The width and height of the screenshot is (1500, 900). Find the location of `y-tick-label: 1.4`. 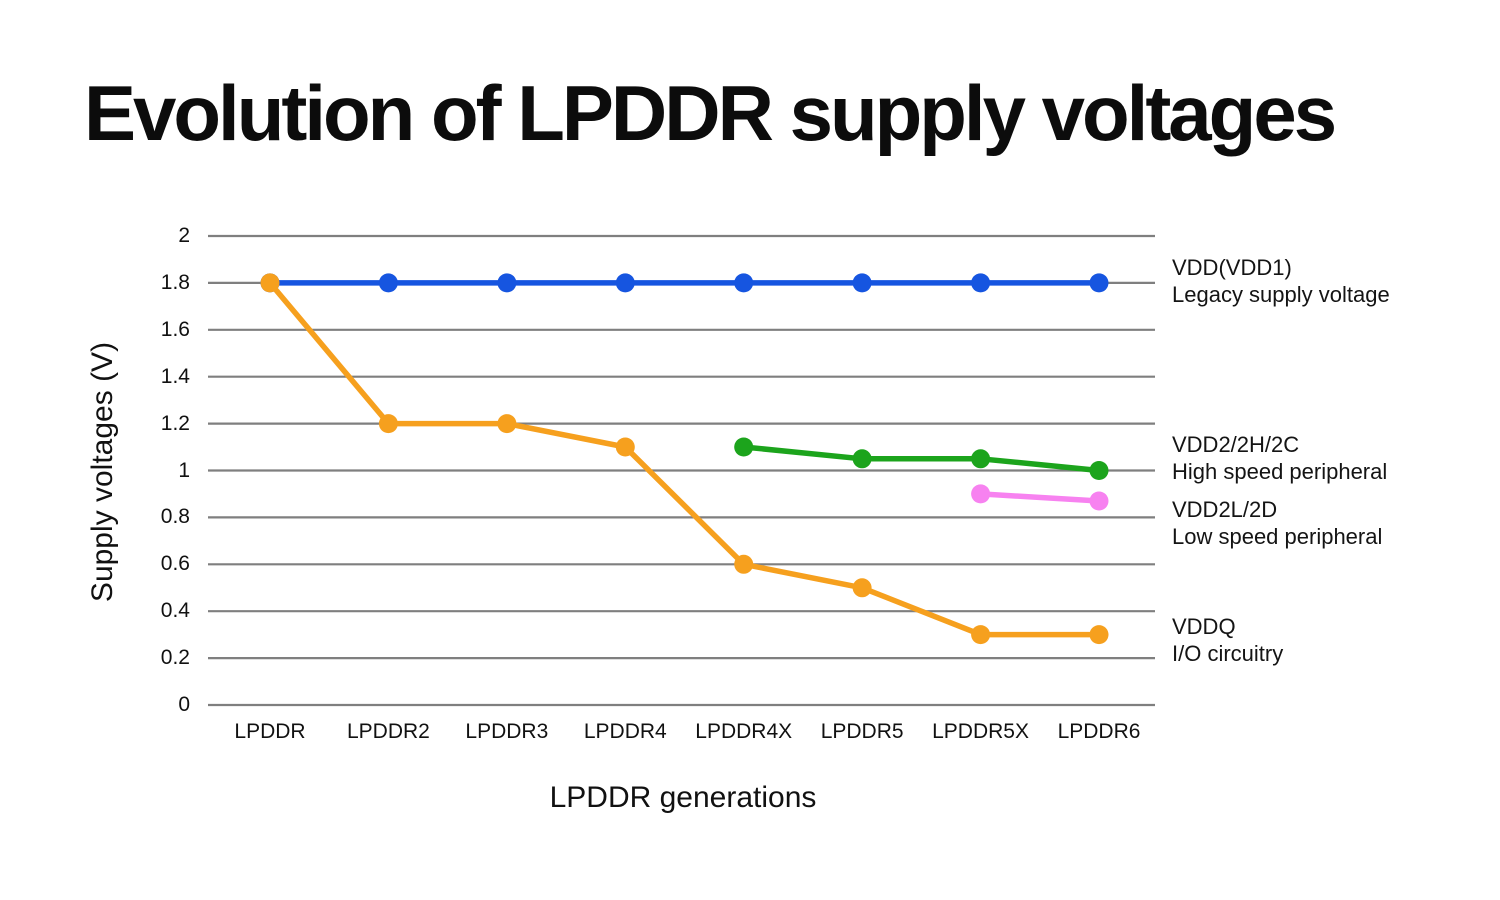

y-tick-label: 1.4 is located at coordinates (175, 376).